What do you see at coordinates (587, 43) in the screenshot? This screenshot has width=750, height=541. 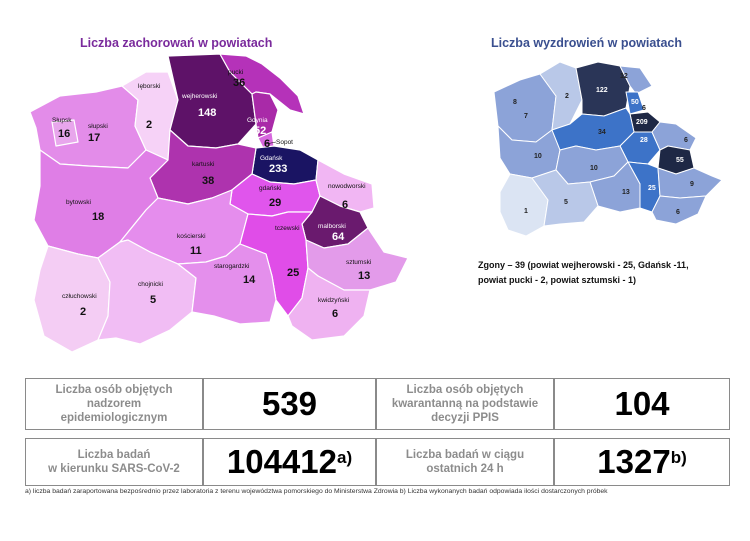 I see `right-map-title: Liczba wyzdrowień w powiatach` at bounding box center [587, 43].